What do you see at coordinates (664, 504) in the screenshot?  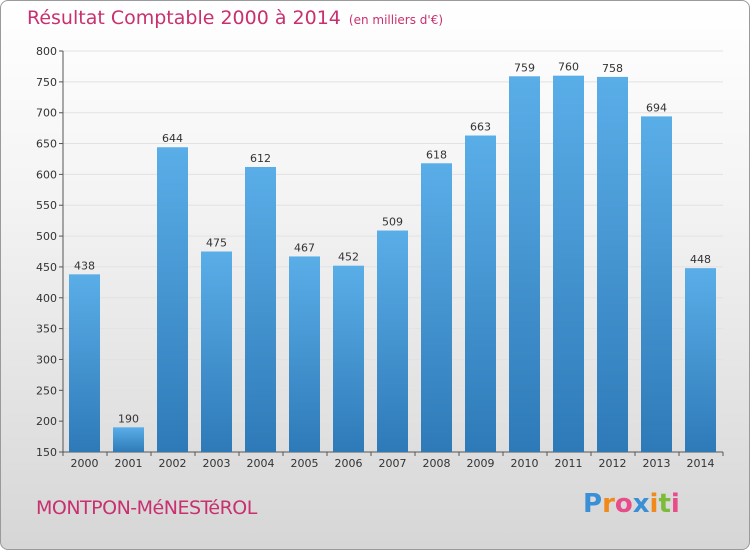 I see `logo-letter: t` at bounding box center [664, 504].